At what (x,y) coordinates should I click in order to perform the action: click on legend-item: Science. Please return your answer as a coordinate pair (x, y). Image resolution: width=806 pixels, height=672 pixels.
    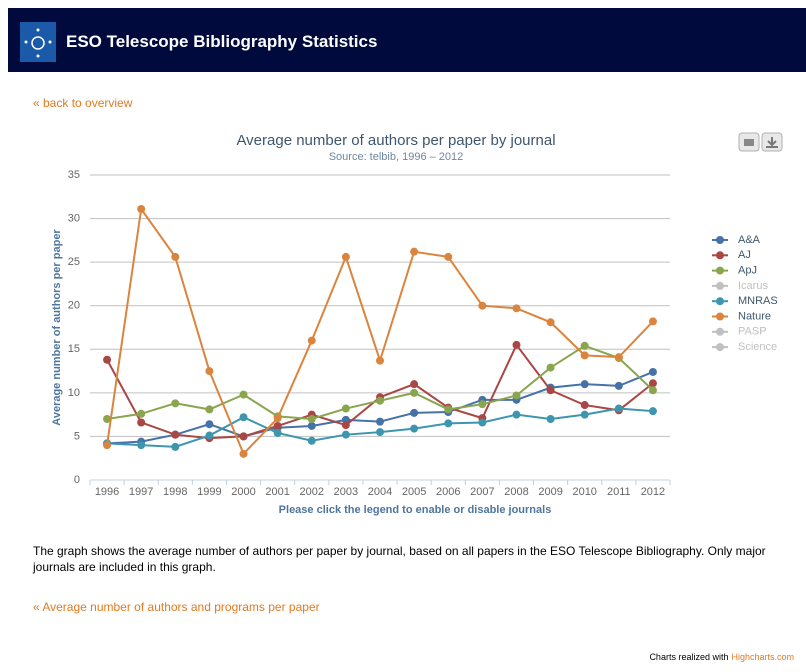
    Looking at the image, I should click on (757, 347).